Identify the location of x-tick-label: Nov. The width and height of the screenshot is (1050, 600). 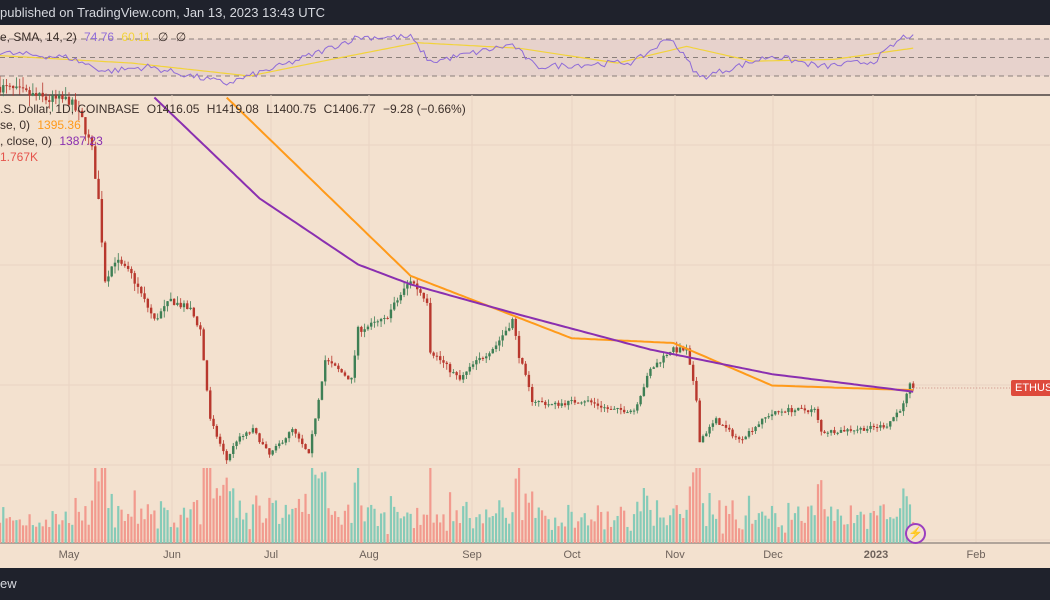
(675, 555).